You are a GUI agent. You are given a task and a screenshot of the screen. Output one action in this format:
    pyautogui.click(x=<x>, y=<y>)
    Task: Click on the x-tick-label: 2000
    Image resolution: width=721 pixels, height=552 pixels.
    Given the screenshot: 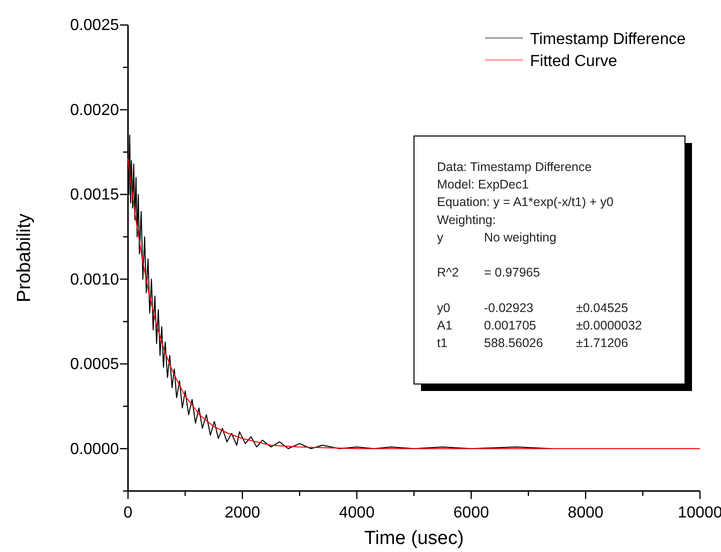 What is the action you would take?
    pyautogui.click(x=242, y=513)
    